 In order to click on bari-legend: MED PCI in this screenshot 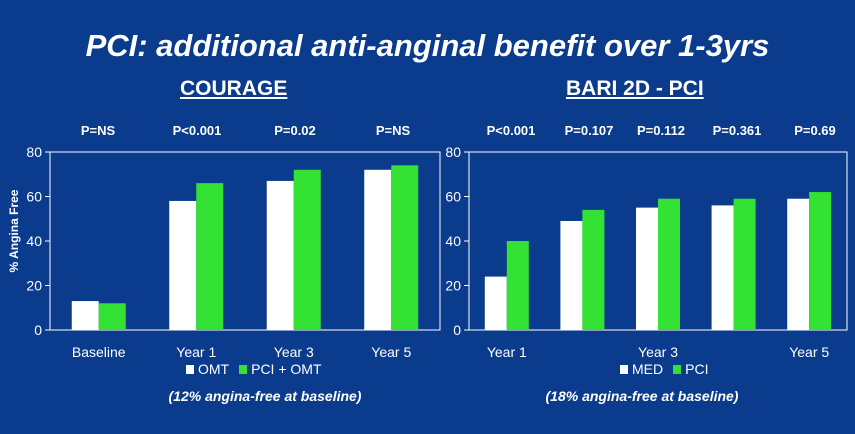, I will do `click(664, 369)`.